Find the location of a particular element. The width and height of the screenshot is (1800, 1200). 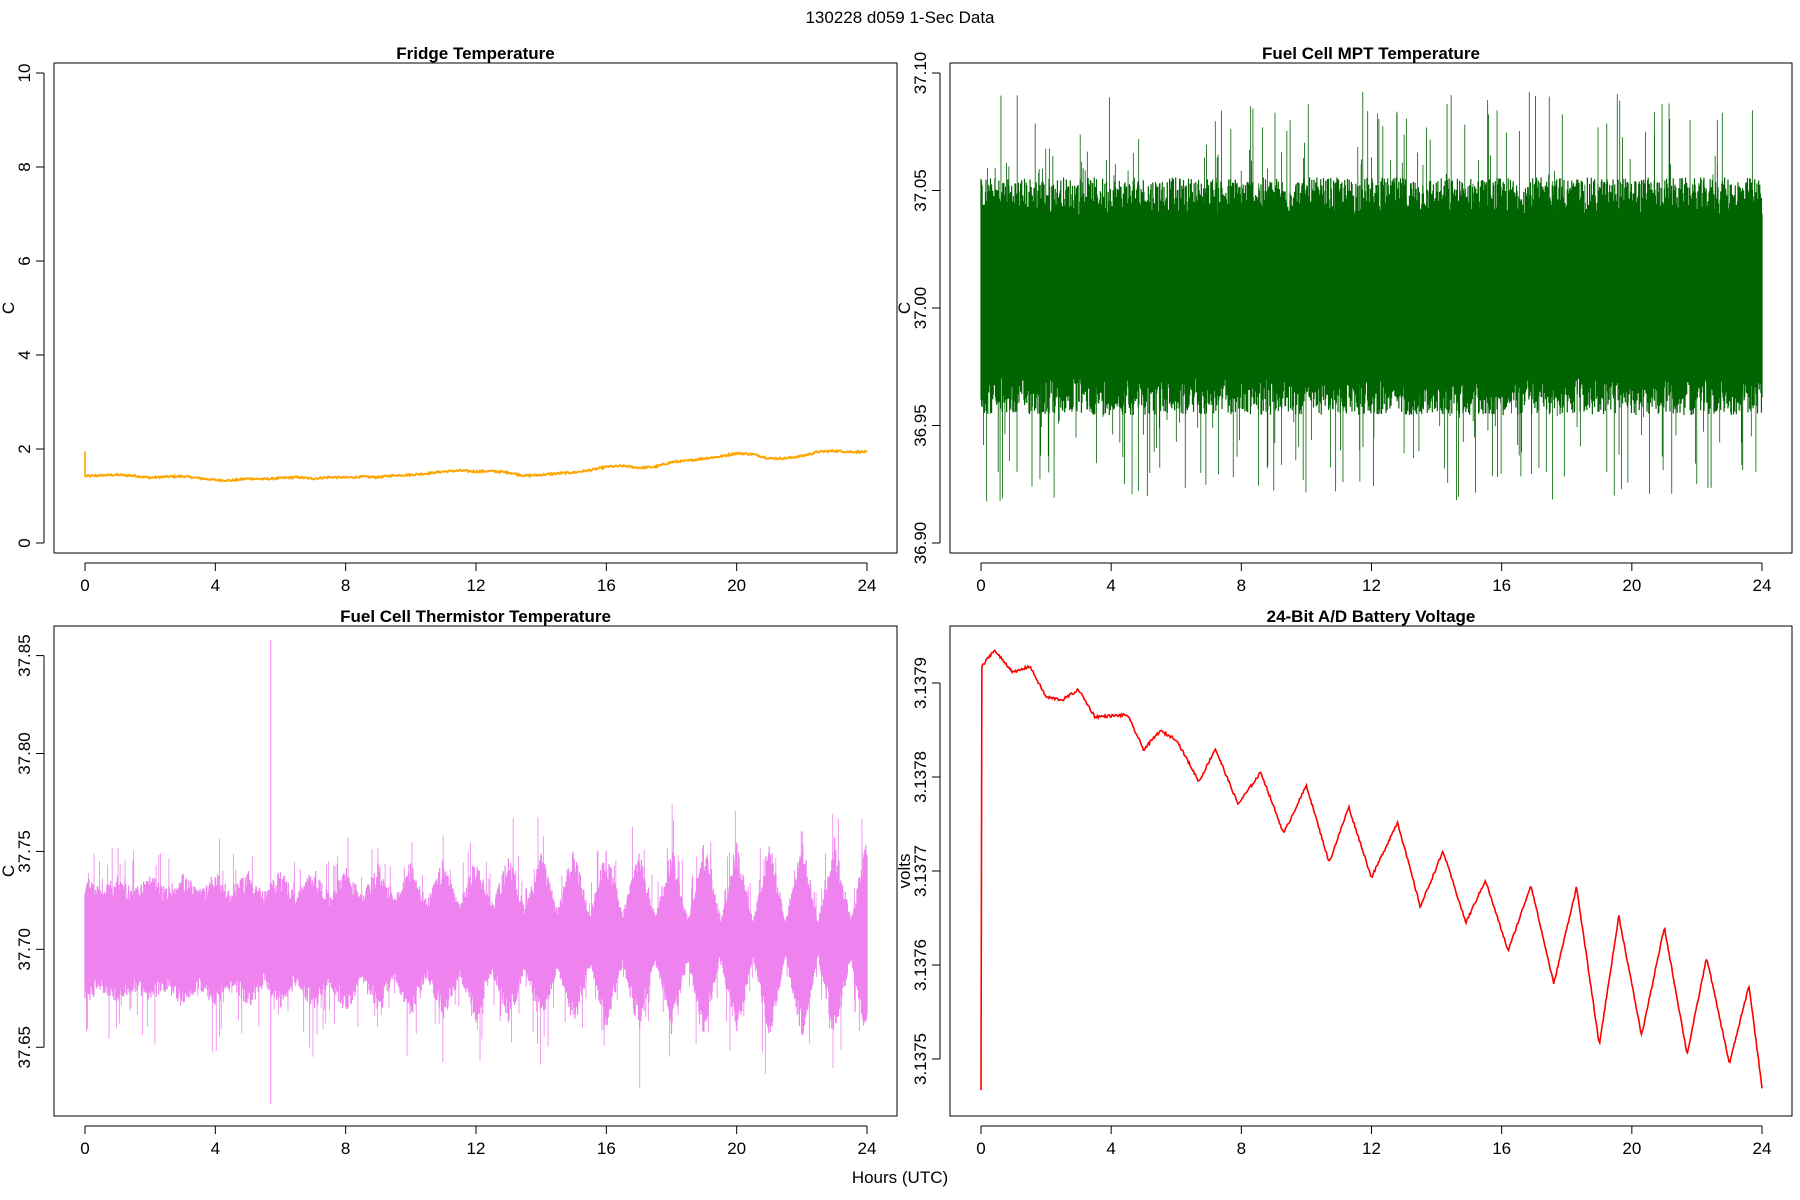

y-tick-label: 37.65 is located at coordinates (24, 1047).